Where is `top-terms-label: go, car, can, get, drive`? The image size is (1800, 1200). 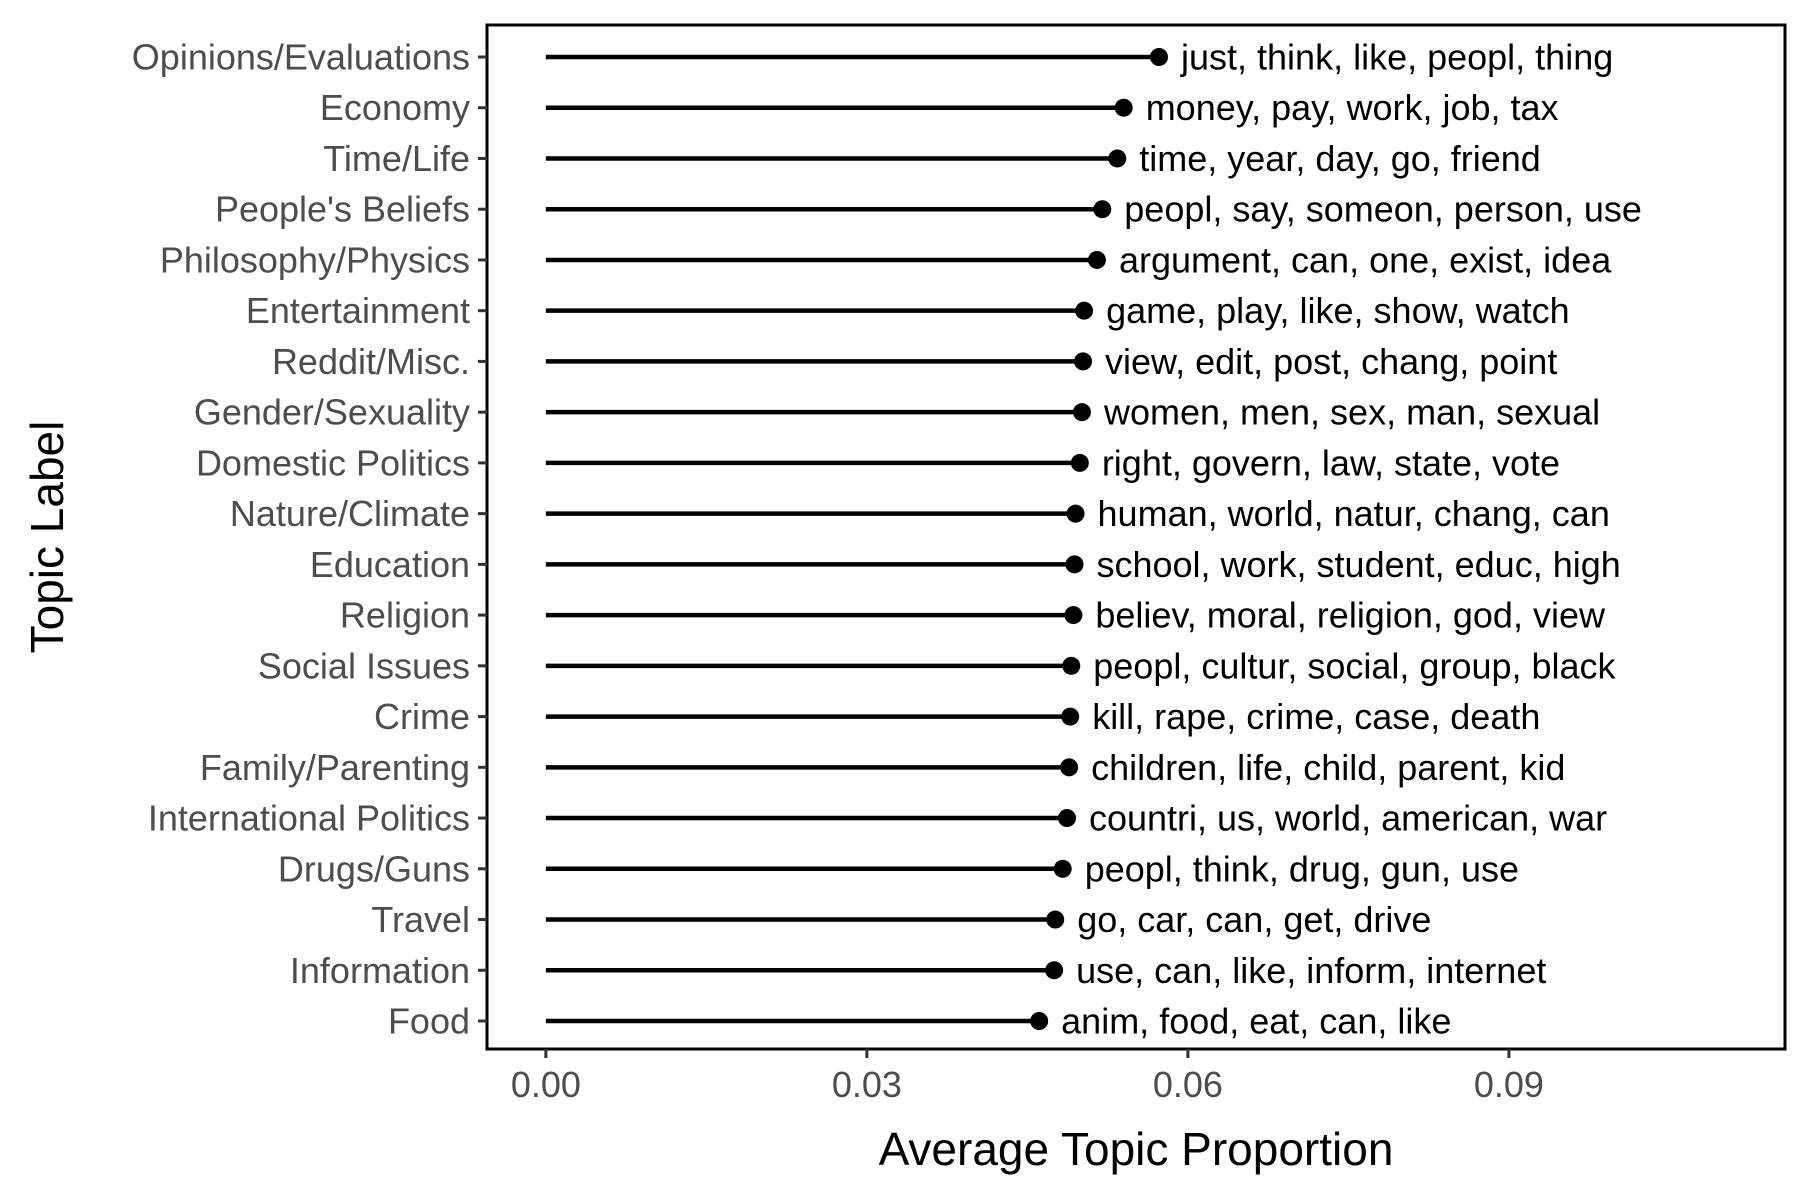 top-terms-label: go, car, can, get, drive is located at coordinates (1254, 919).